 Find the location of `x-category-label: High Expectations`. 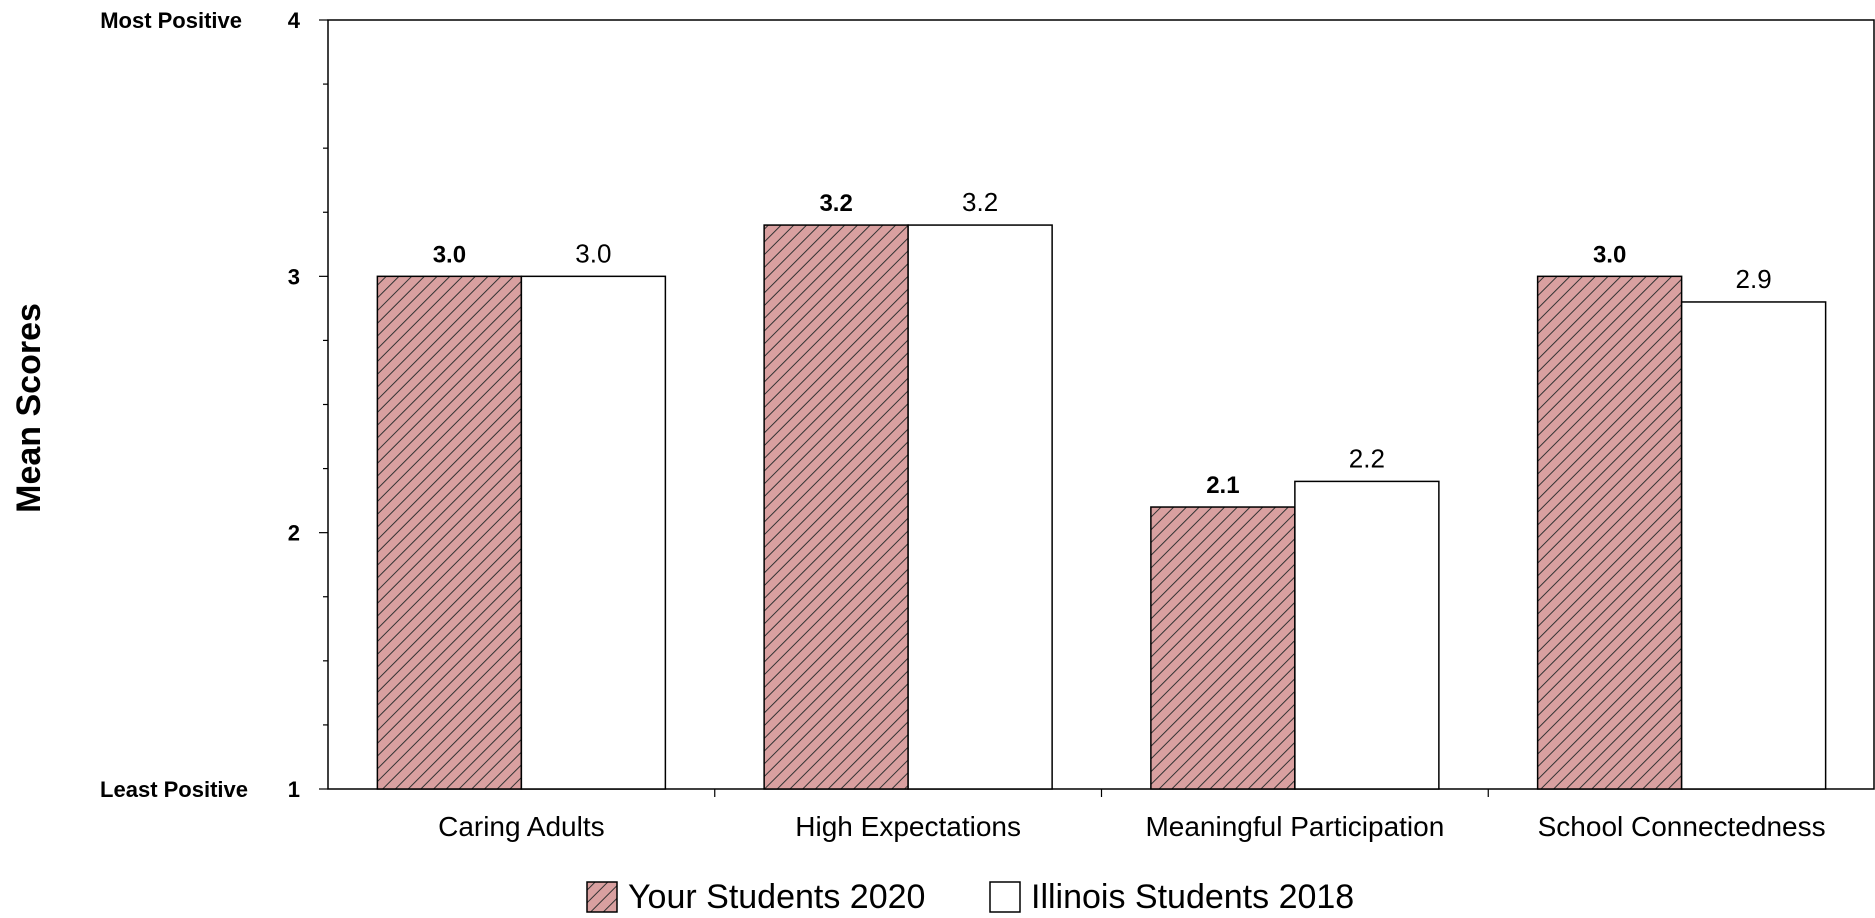

x-category-label: High Expectations is located at coordinates (908, 826).